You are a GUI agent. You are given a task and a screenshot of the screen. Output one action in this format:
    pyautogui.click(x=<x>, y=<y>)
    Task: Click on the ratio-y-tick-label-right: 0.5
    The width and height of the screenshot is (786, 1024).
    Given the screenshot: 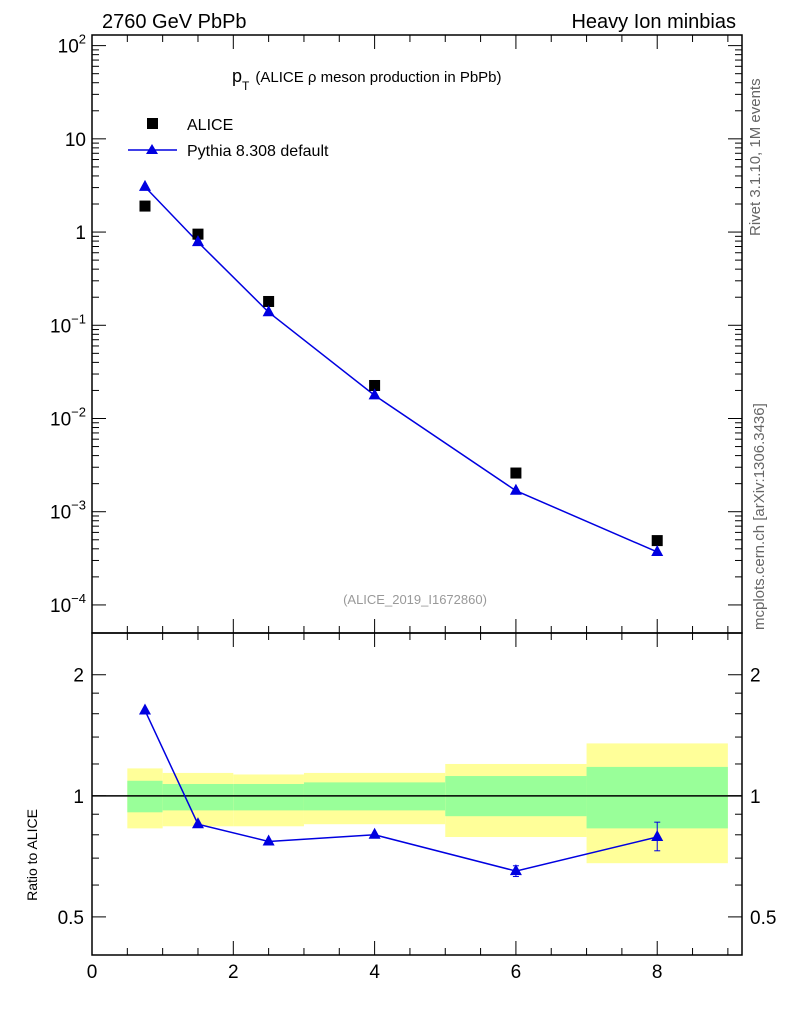 What is the action you would take?
    pyautogui.click(x=763, y=918)
    